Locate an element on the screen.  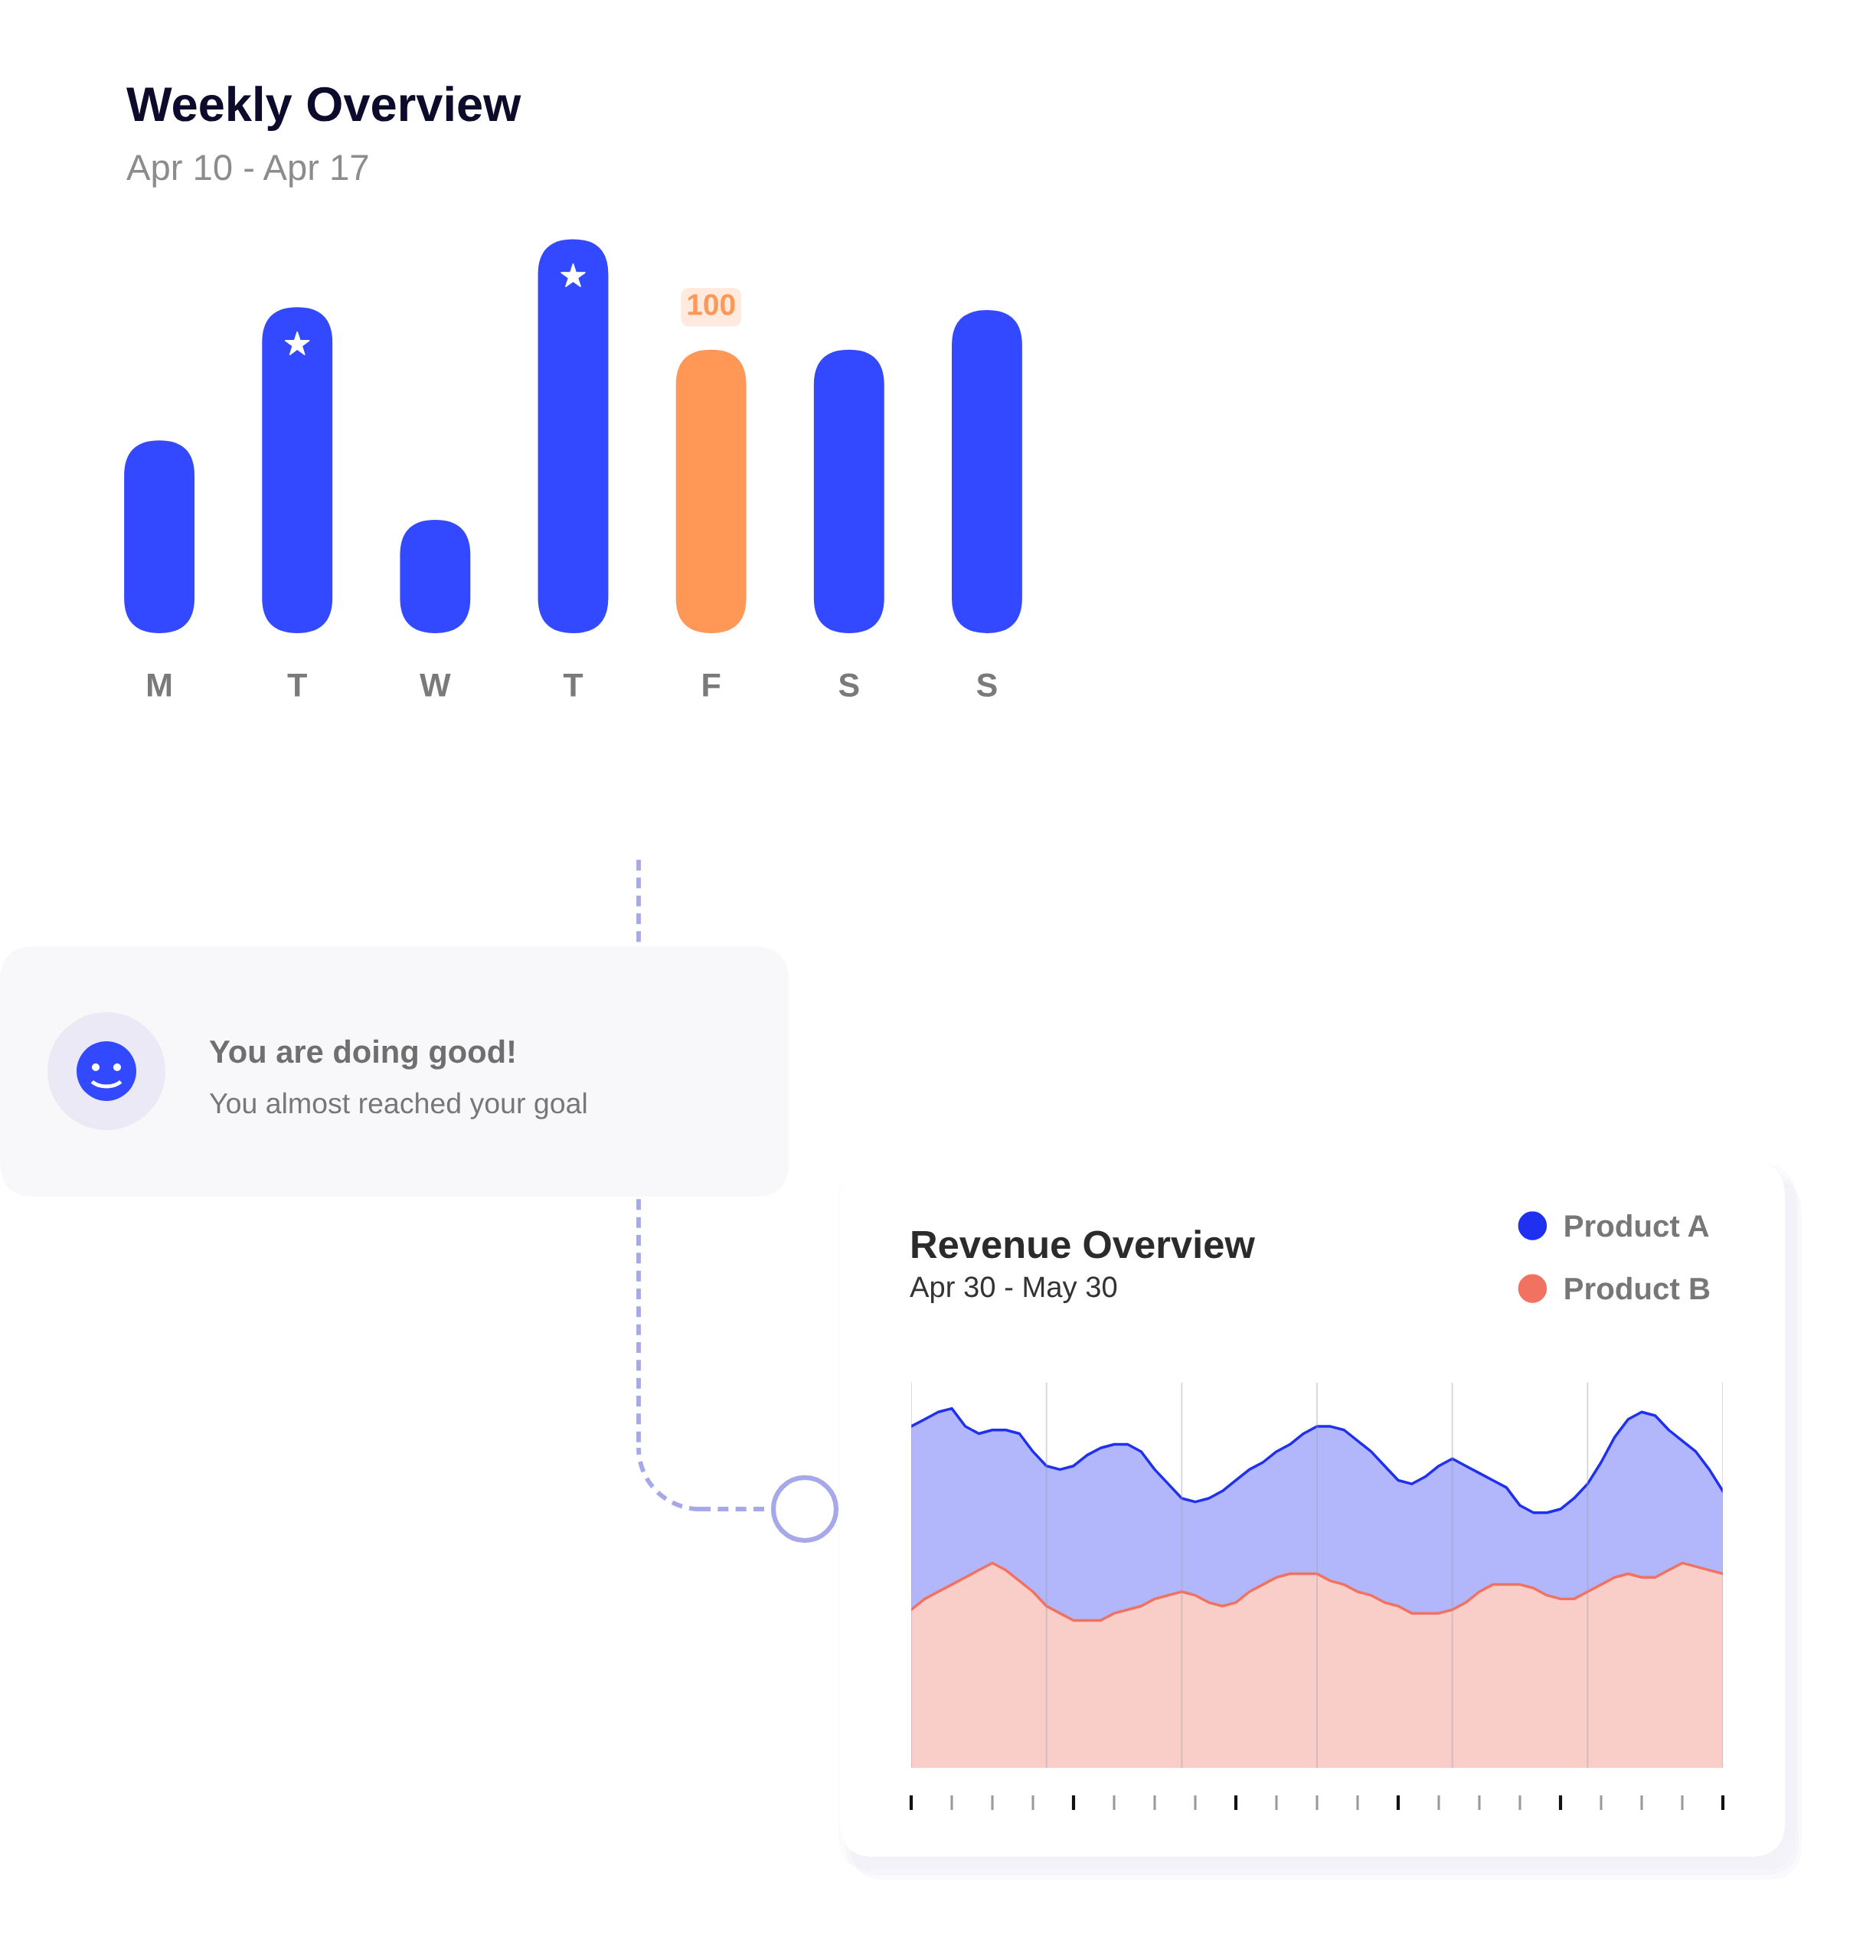
x-tick-label: W is located at coordinates (435, 685).